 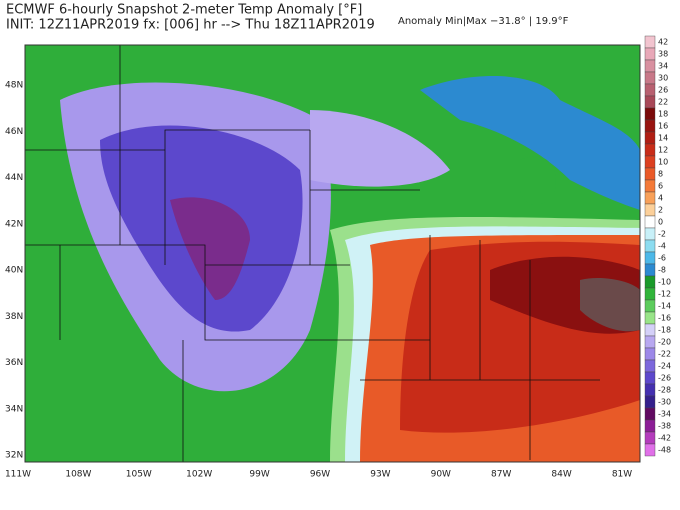 I want to click on colorbar-label: -18, so click(x=664, y=330).